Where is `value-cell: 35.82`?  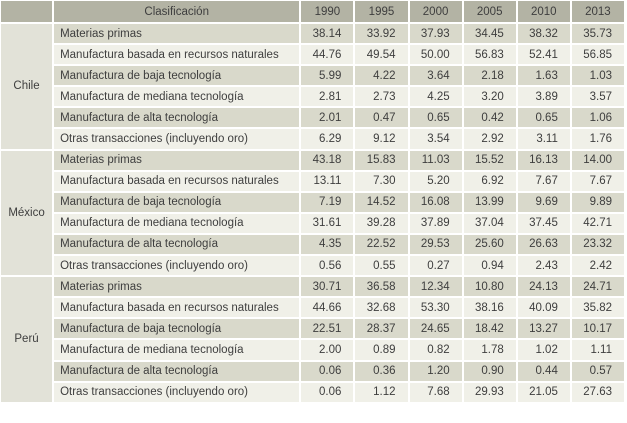
value-cell: 35.82 is located at coordinates (597, 308).